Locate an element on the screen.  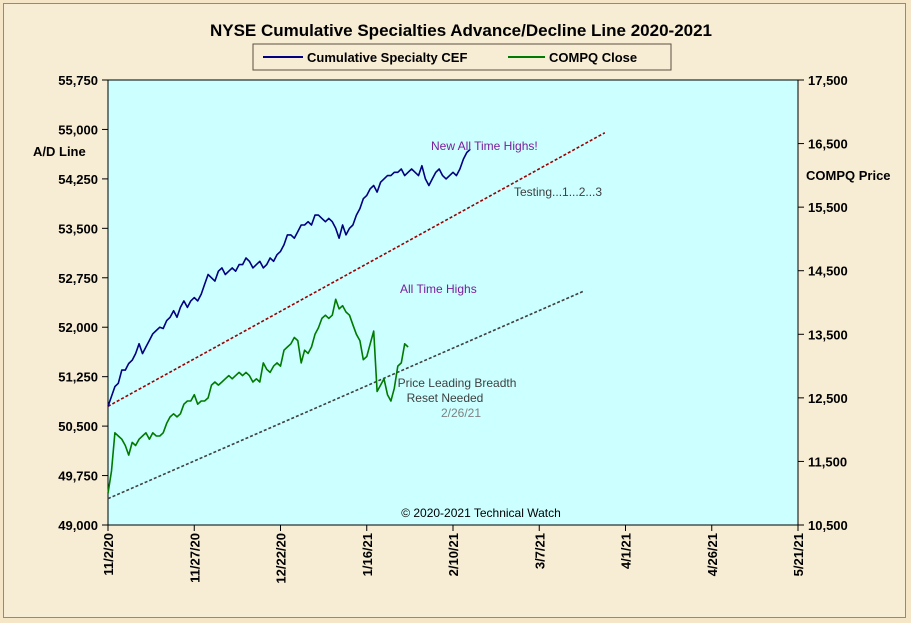
x-tick-label: 11/27/20 is located at coordinates (194, 558).